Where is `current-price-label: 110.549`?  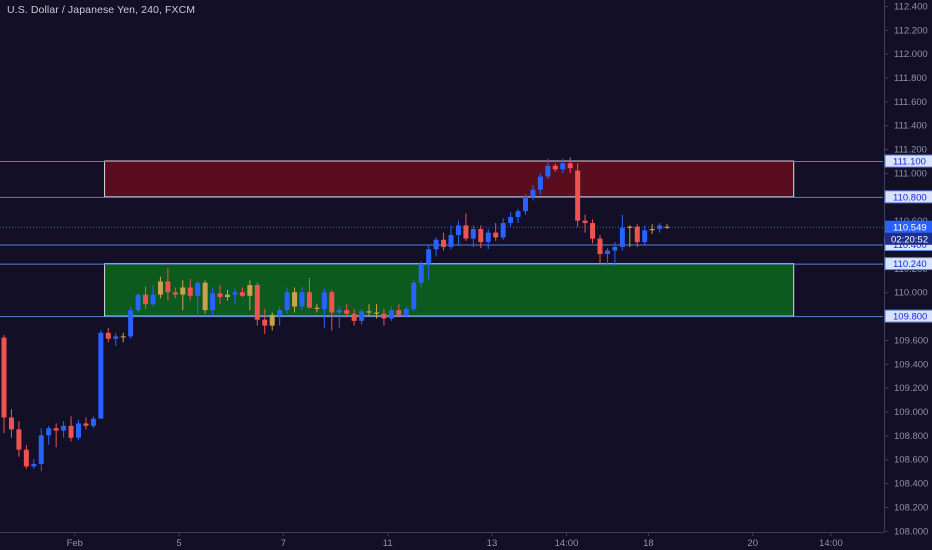 current-price-label: 110.549 is located at coordinates (910, 227).